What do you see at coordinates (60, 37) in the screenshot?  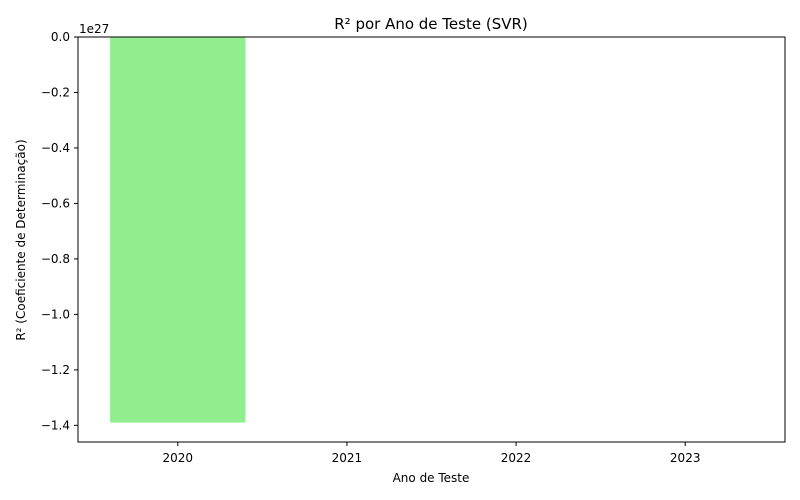 I see `y-tick-label: 0.0` at bounding box center [60, 37].